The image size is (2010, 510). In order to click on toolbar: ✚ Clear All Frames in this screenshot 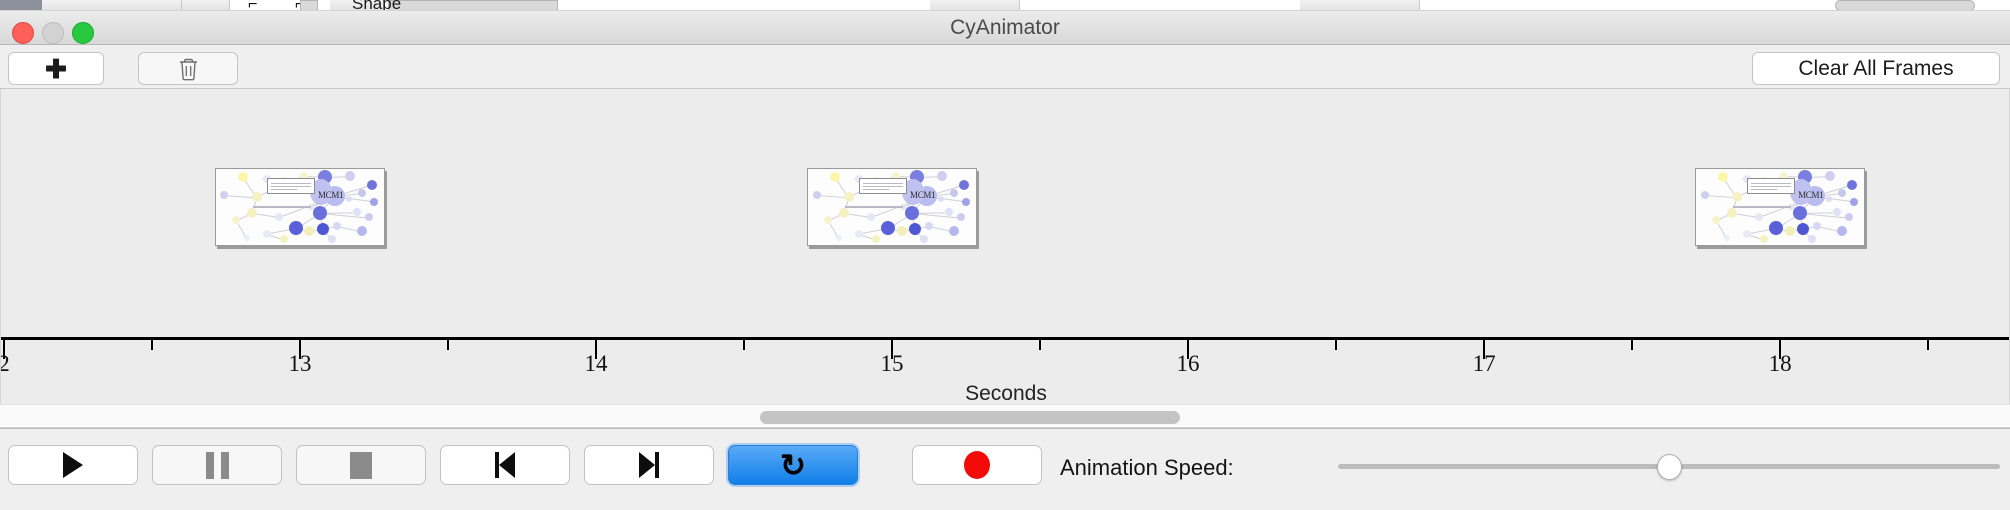, I will do `click(1005, 67)`.